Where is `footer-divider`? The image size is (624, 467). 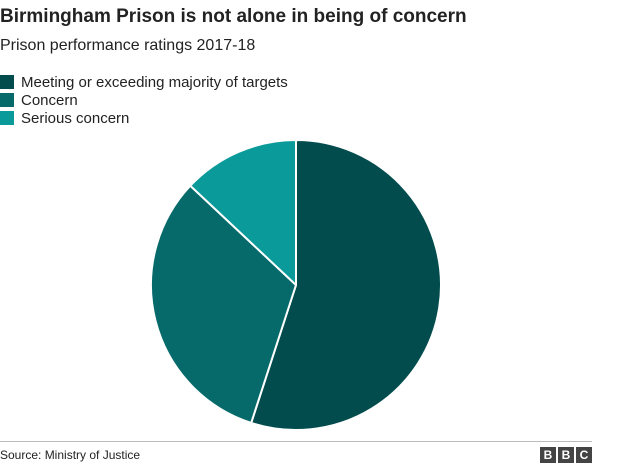 footer-divider is located at coordinates (296, 441).